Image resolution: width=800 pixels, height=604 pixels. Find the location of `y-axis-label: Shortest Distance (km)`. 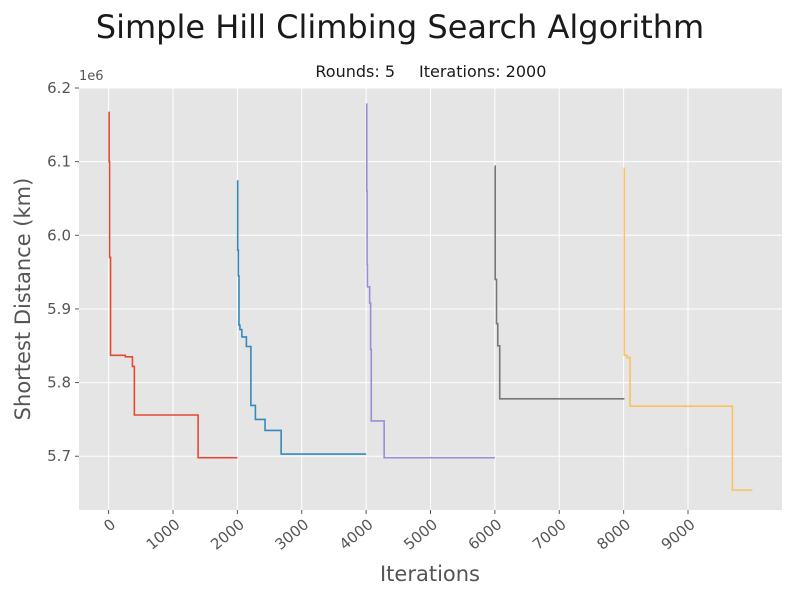

y-axis-label: Shortest Distance (km) is located at coordinates (23, 299).